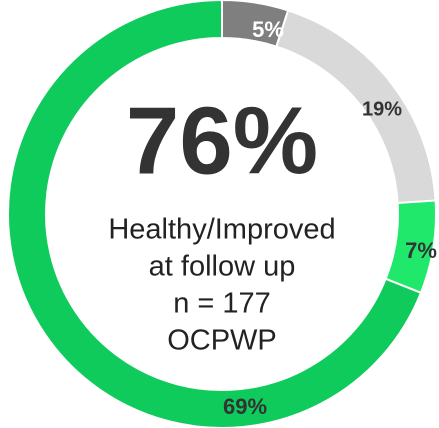 This screenshot has width=439, height=428. Describe the element at coordinates (421, 250) in the screenshot. I see `data-label: 7%` at that location.